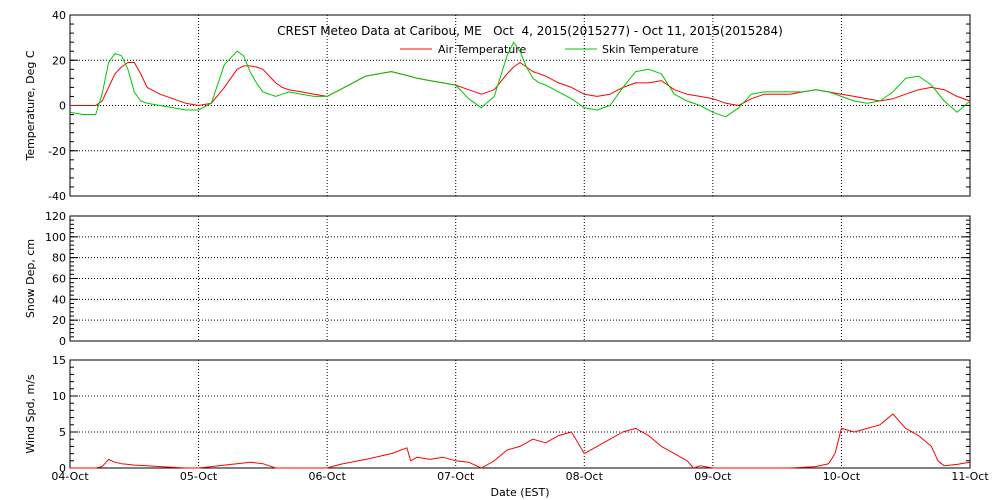  Describe the element at coordinates (55, 216) in the screenshot. I see `y-tick-label: 120` at that location.